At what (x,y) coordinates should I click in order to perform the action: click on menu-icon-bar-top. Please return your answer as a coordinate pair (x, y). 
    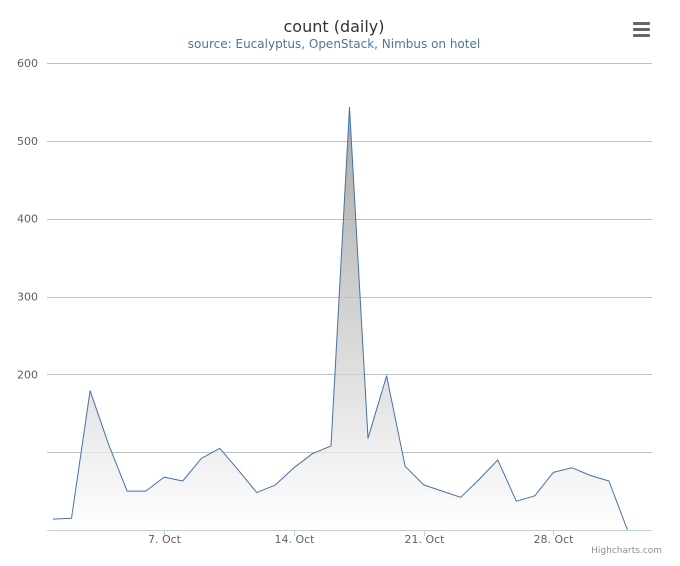
    Looking at the image, I should click on (641, 23).